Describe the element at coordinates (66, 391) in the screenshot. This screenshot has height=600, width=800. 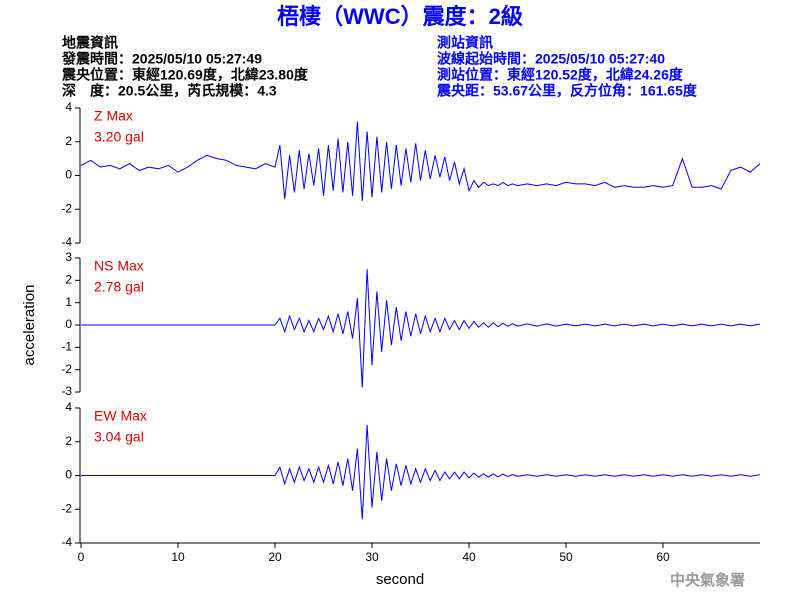
I see `y-tick-label: -3` at that location.